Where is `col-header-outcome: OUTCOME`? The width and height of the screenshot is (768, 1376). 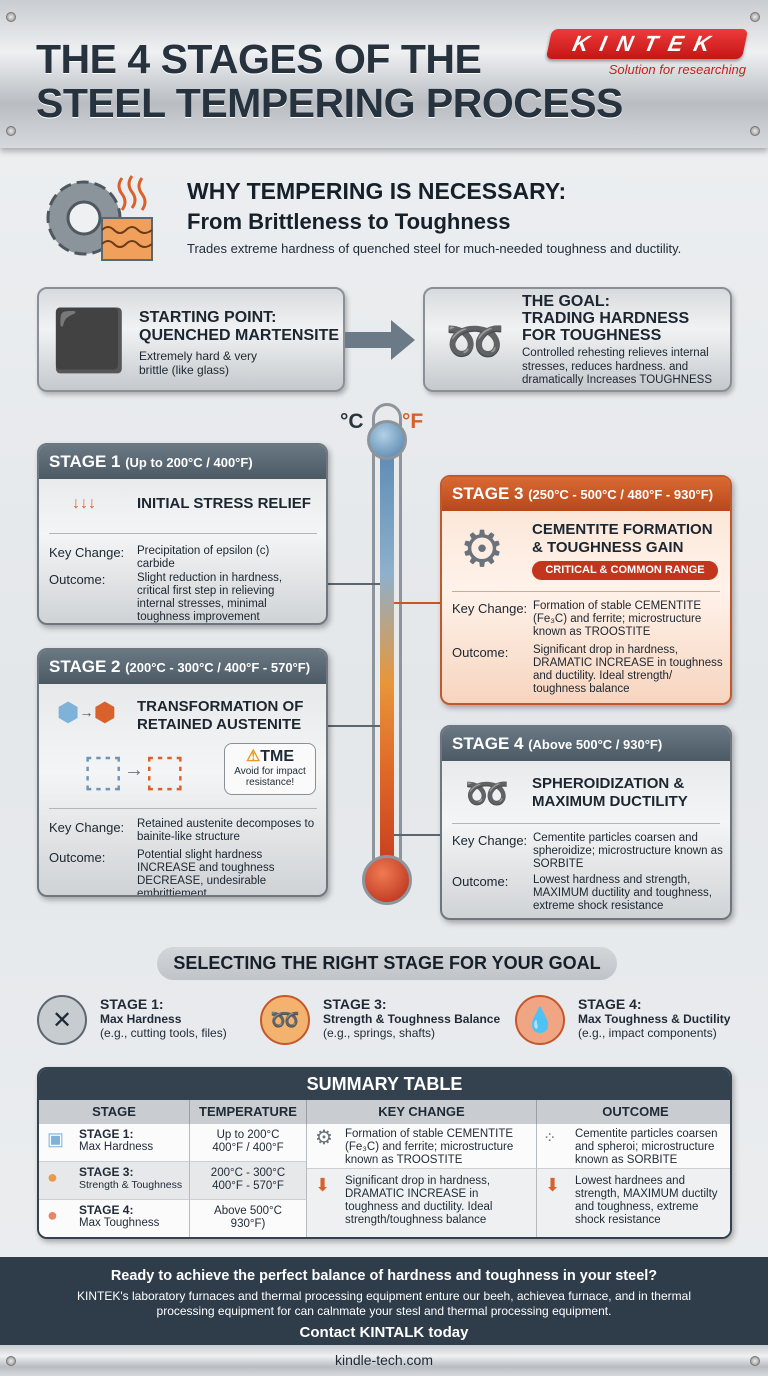 col-header-outcome: OUTCOME is located at coordinates (633, 1112).